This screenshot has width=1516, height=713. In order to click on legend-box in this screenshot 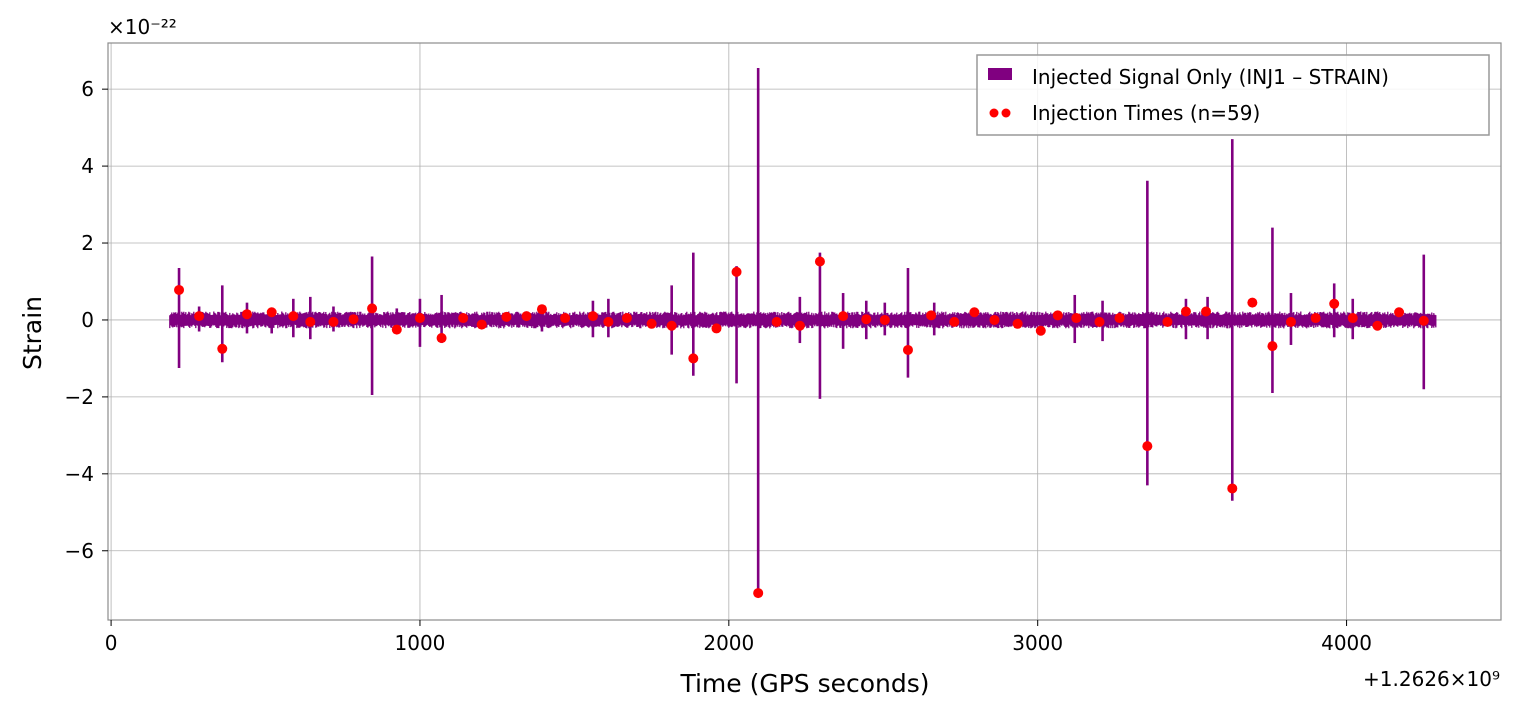, I will do `click(1233, 95)`.